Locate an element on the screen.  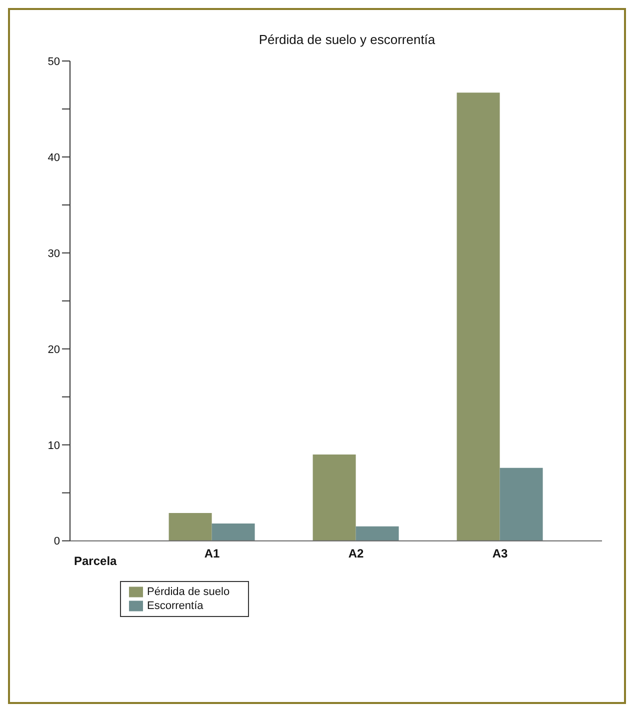
chart-title: Pérdida de suelo y escorrentía is located at coordinates (347, 39).